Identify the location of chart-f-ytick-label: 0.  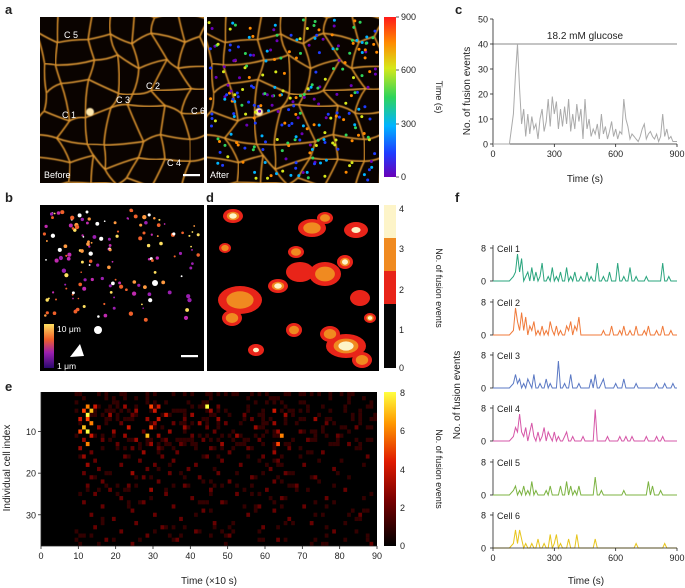
(483, 336).